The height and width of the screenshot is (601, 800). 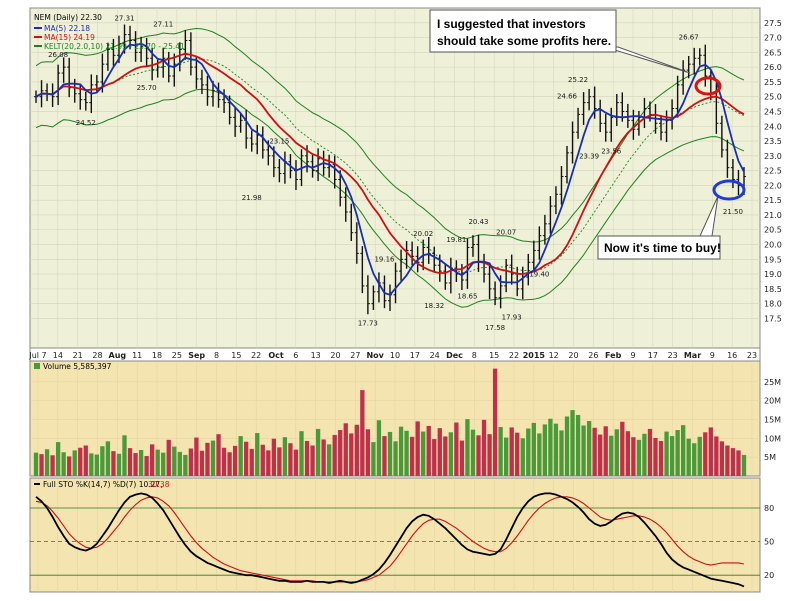 What do you see at coordinates (69, 37) in the screenshot?
I see `legend-ma15: MA(15) 24.19` at bounding box center [69, 37].